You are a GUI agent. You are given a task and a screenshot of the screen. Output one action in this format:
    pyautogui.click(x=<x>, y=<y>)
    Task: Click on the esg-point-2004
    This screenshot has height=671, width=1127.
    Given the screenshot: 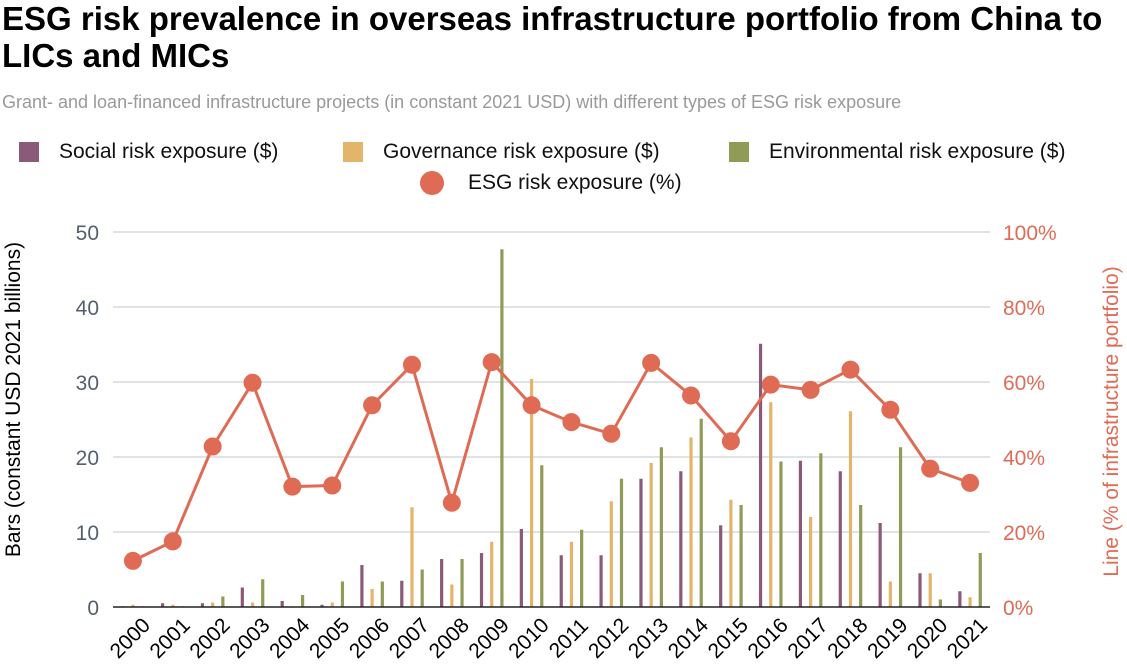 What is the action you would take?
    pyautogui.click(x=292, y=486)
    